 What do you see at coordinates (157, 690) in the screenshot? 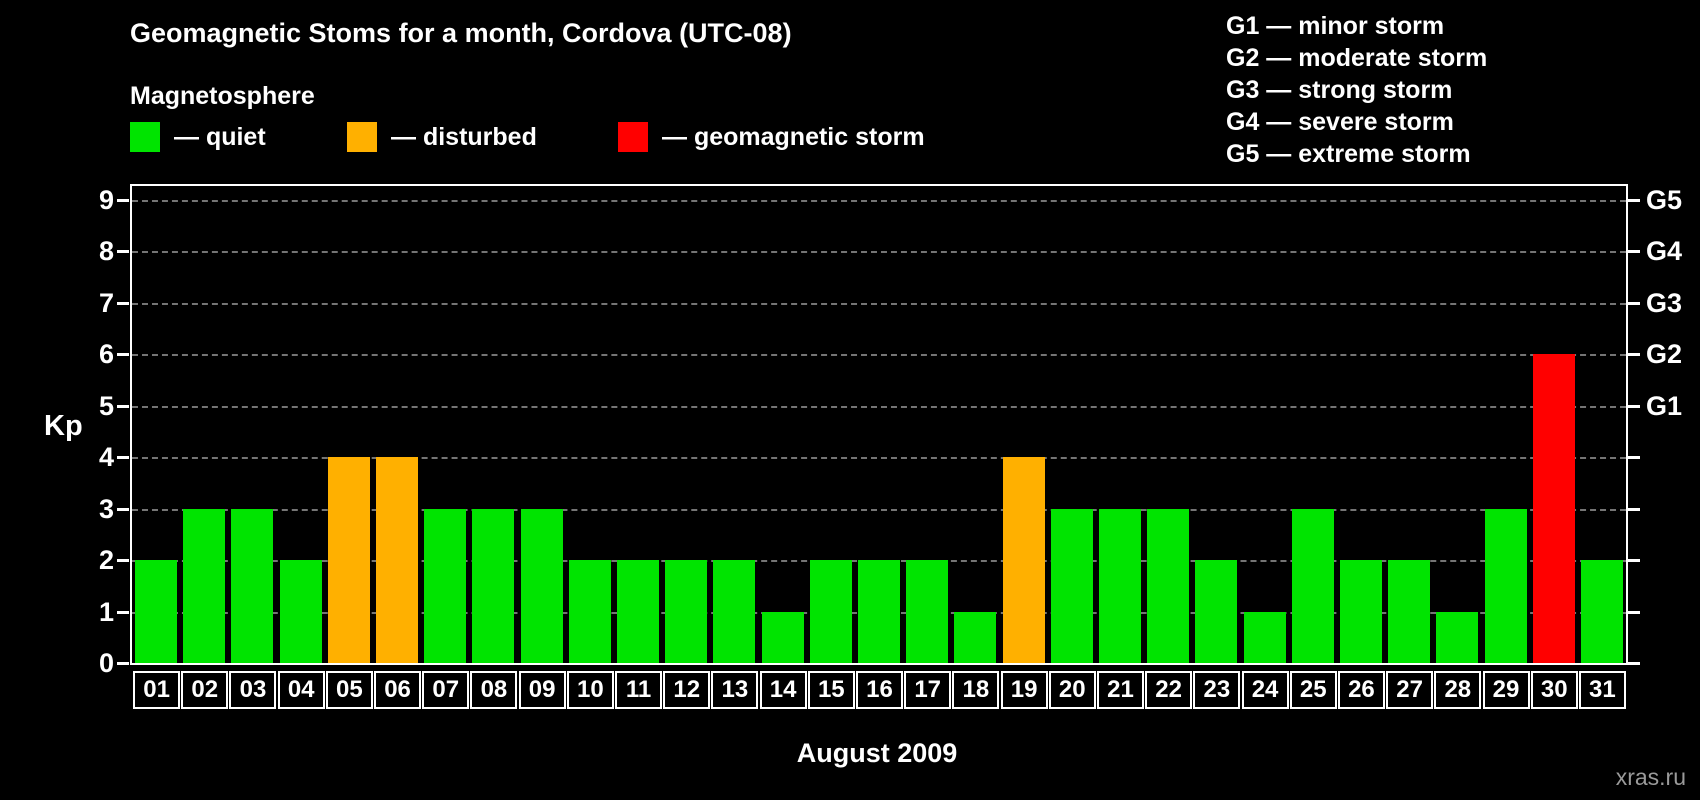
I see `day-label-01: 01` at bounding box center [157, 690].